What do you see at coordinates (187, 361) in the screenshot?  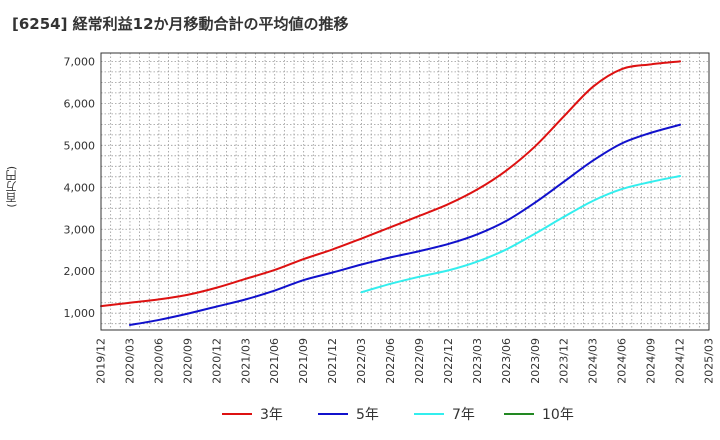 I see `x-tick-label: 2020/09` at bounding box center [187, 361].